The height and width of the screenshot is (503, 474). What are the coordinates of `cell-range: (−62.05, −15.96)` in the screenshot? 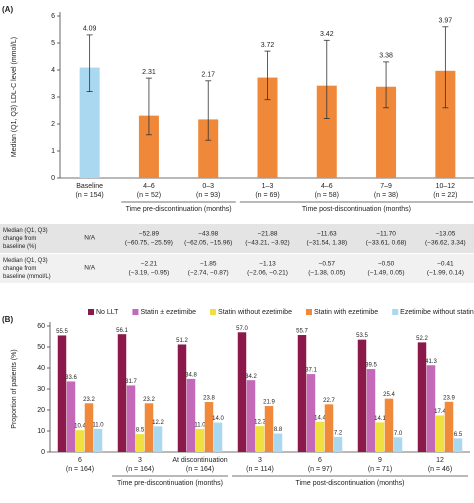 It's located at (208, 243).